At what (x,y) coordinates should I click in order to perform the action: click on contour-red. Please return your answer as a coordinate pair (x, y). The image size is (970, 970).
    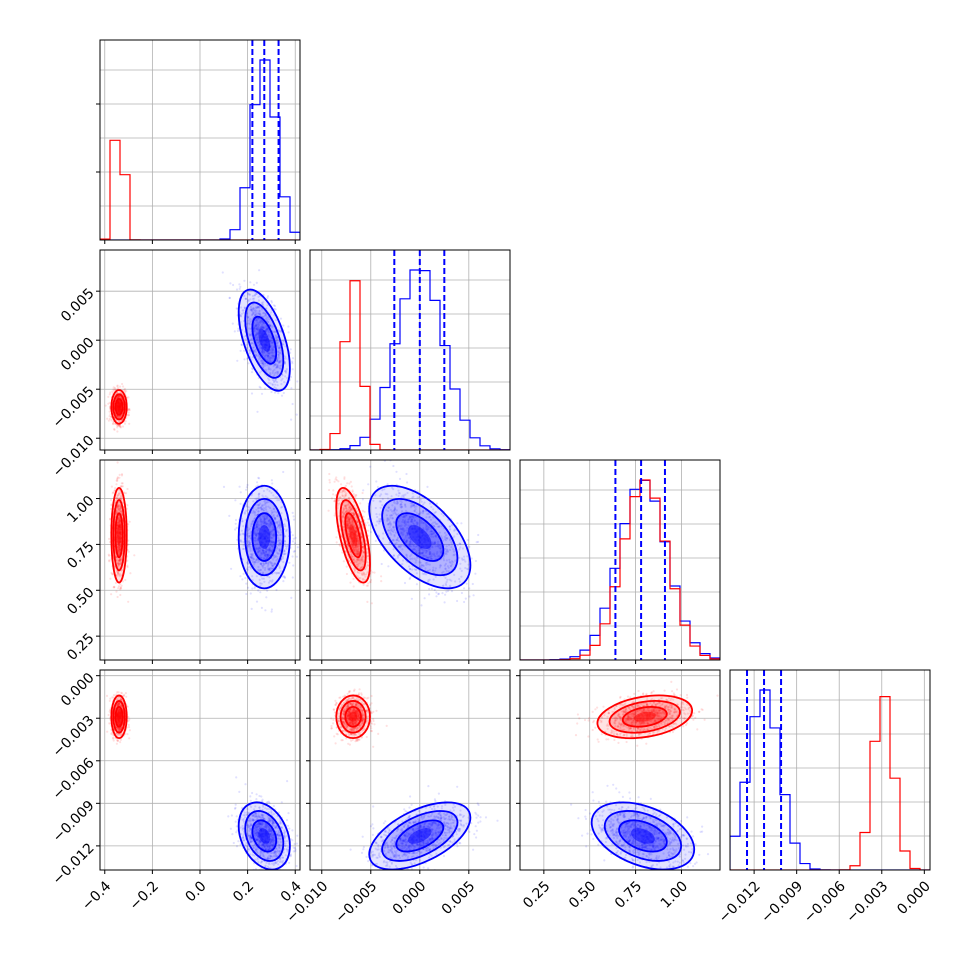
    Looking at the image, I should click on (119, 407).